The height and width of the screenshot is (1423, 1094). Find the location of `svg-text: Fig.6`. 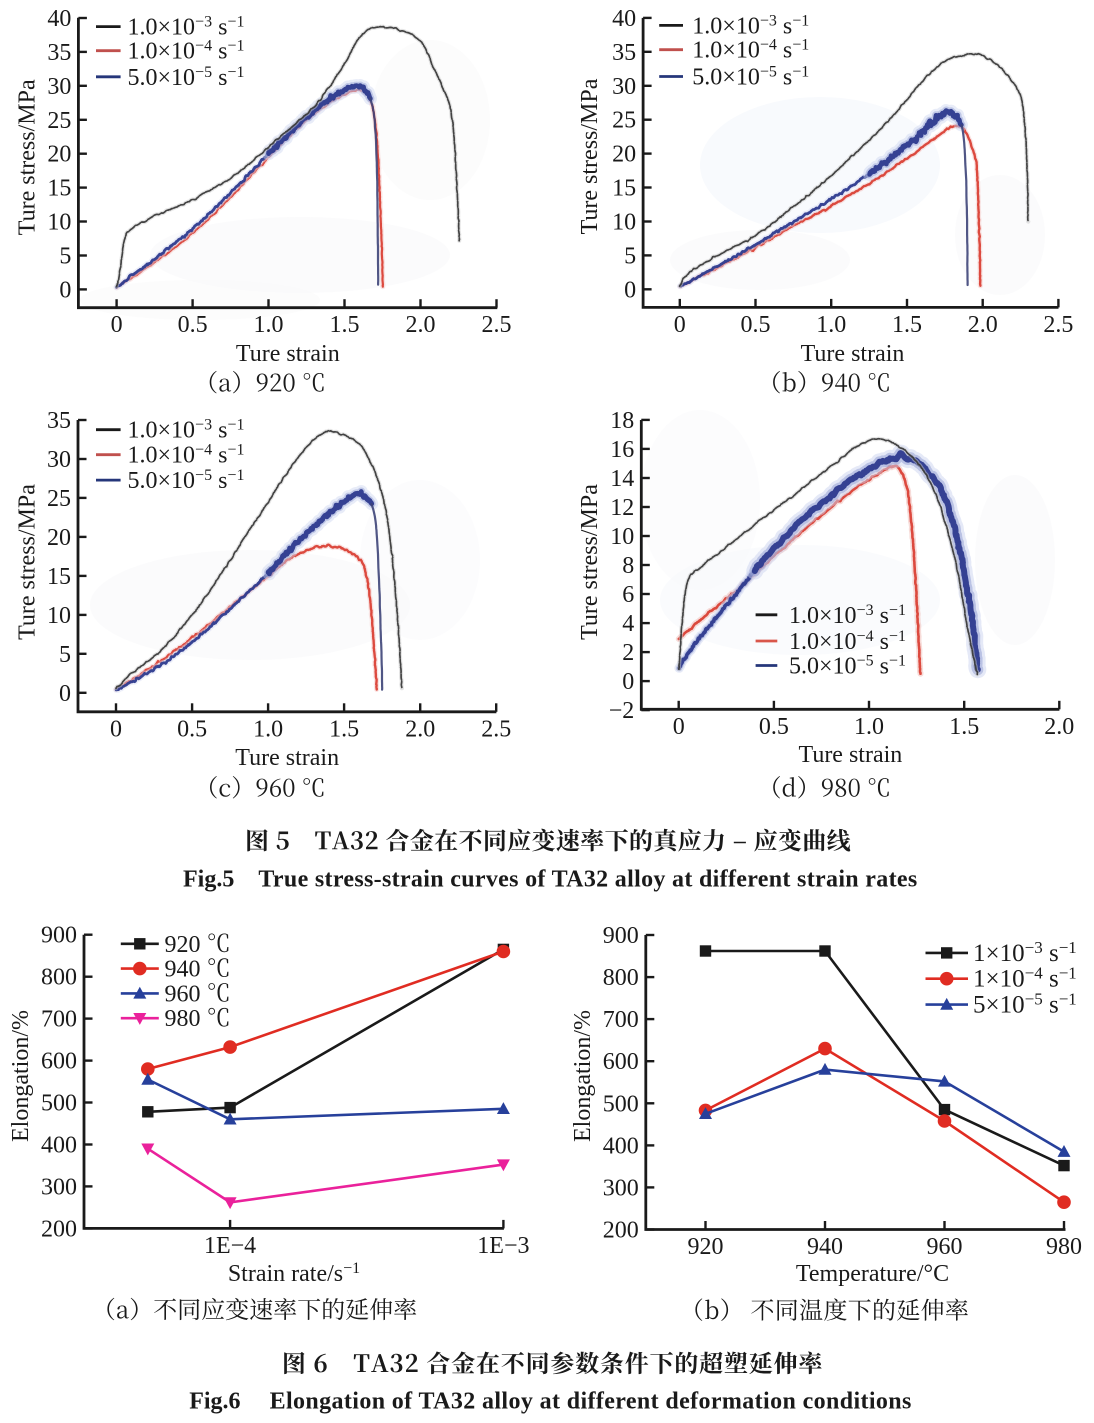

svg-text: Fig.6 is located at coordinates (214, 1402).